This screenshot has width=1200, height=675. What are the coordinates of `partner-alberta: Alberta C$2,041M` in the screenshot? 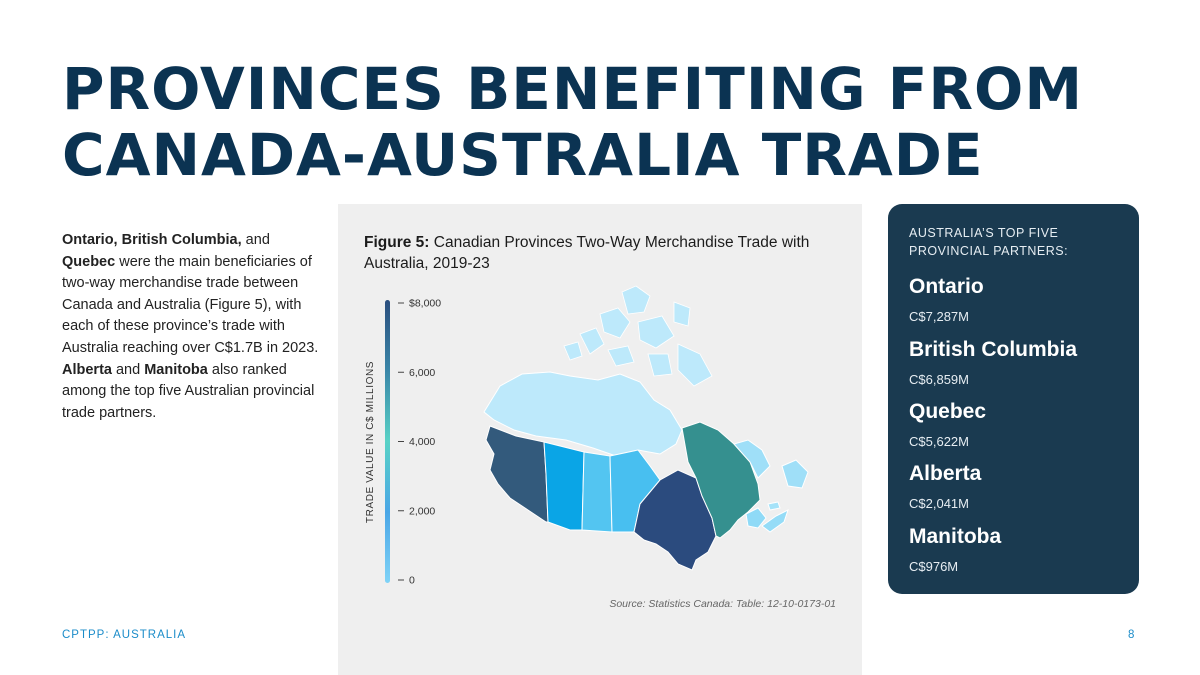 It's located at (1019, 487).